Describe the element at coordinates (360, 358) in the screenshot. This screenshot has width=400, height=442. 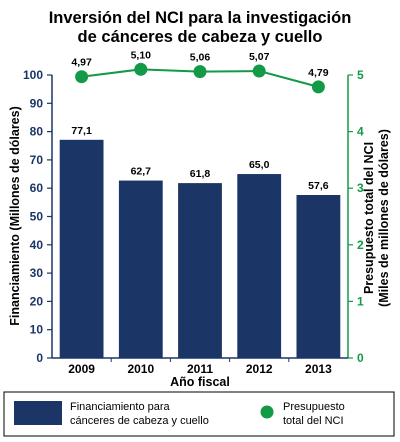
I see `right-tick-label: 0` at that location.